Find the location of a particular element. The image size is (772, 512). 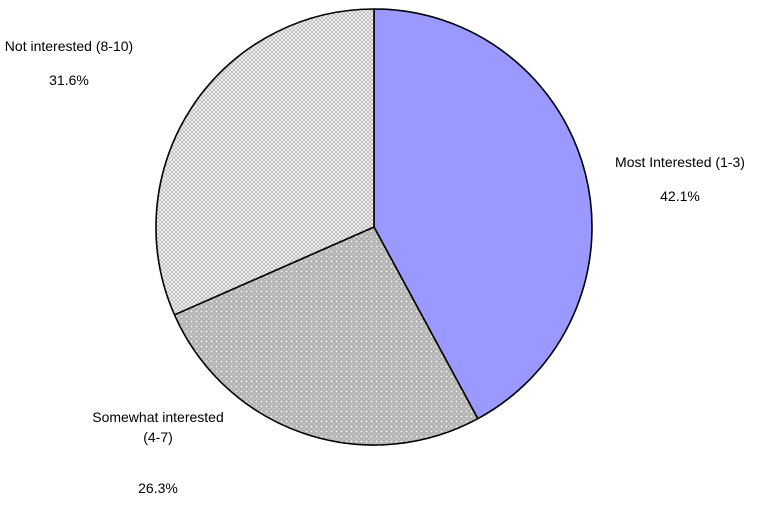

slice-label: Not interested (8-10) is located at coordinates (69, 46).